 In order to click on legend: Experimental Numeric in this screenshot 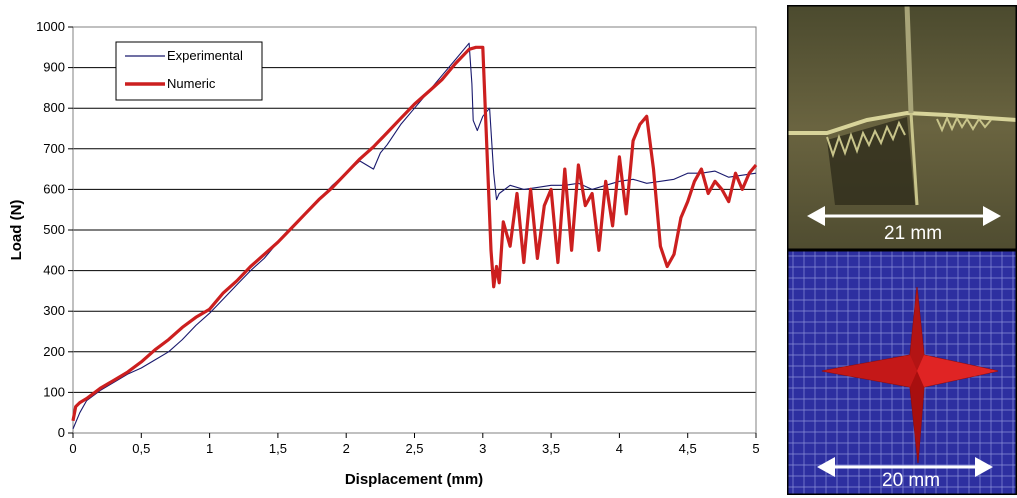, I will do `click(189, 71)`.